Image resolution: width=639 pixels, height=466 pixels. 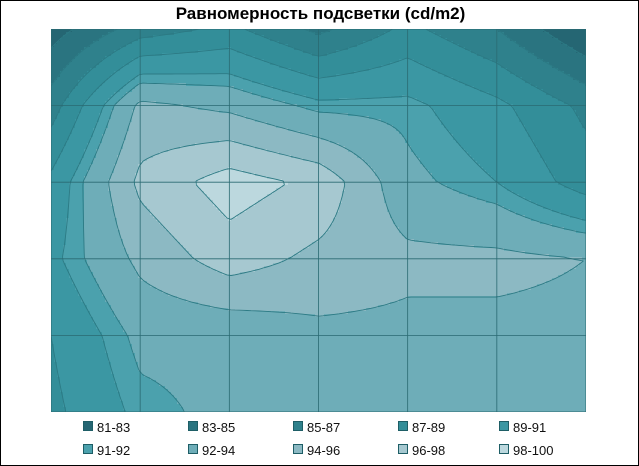 I want to click on legend-item: 91-92, so click(x=106, y=451).